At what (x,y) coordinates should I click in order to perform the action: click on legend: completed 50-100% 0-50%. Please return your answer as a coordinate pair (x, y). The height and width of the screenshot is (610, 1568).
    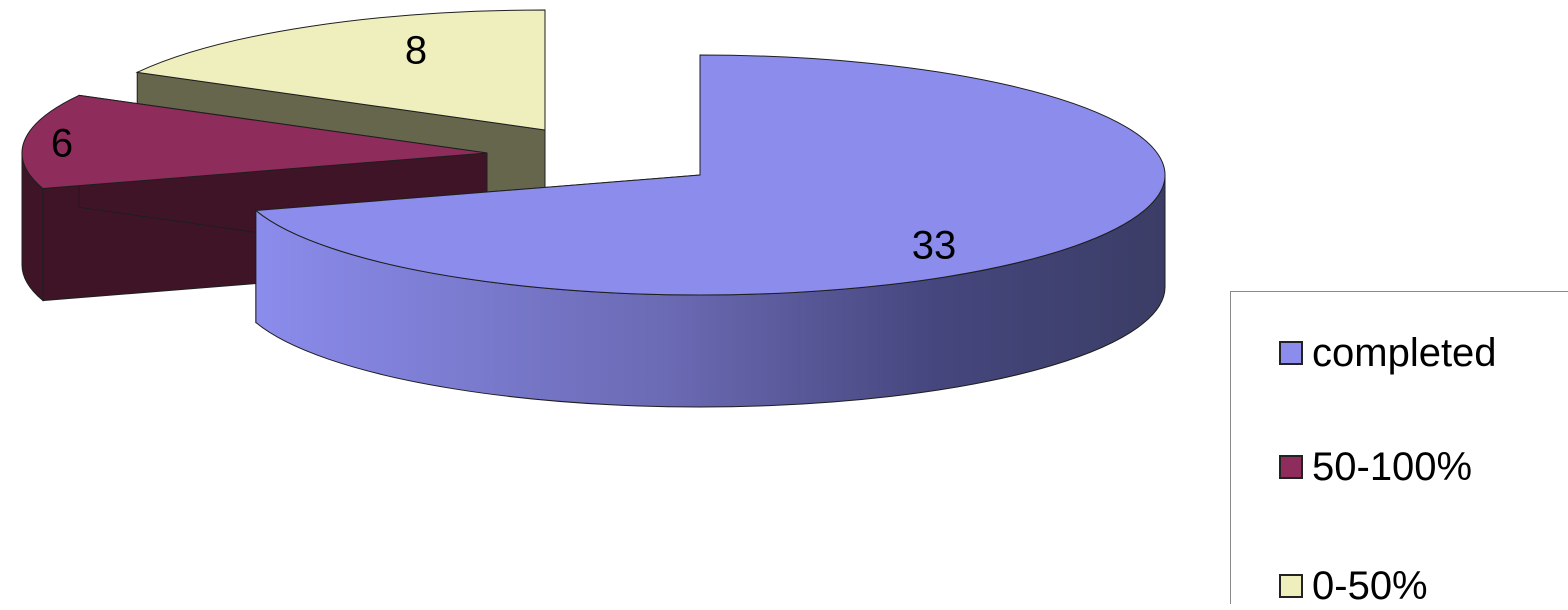
    Looking at the image, I should click on (1399, 449).